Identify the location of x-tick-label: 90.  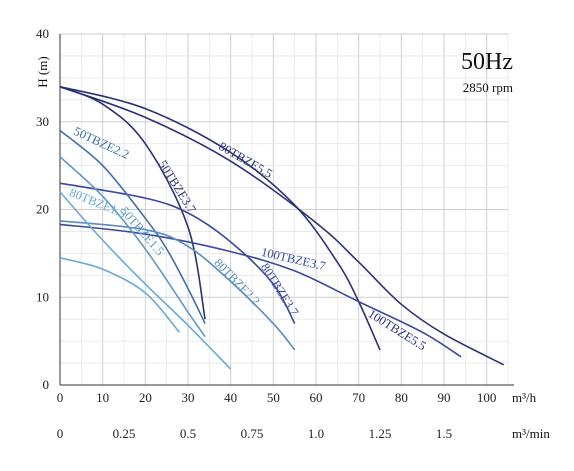
(444, 397).